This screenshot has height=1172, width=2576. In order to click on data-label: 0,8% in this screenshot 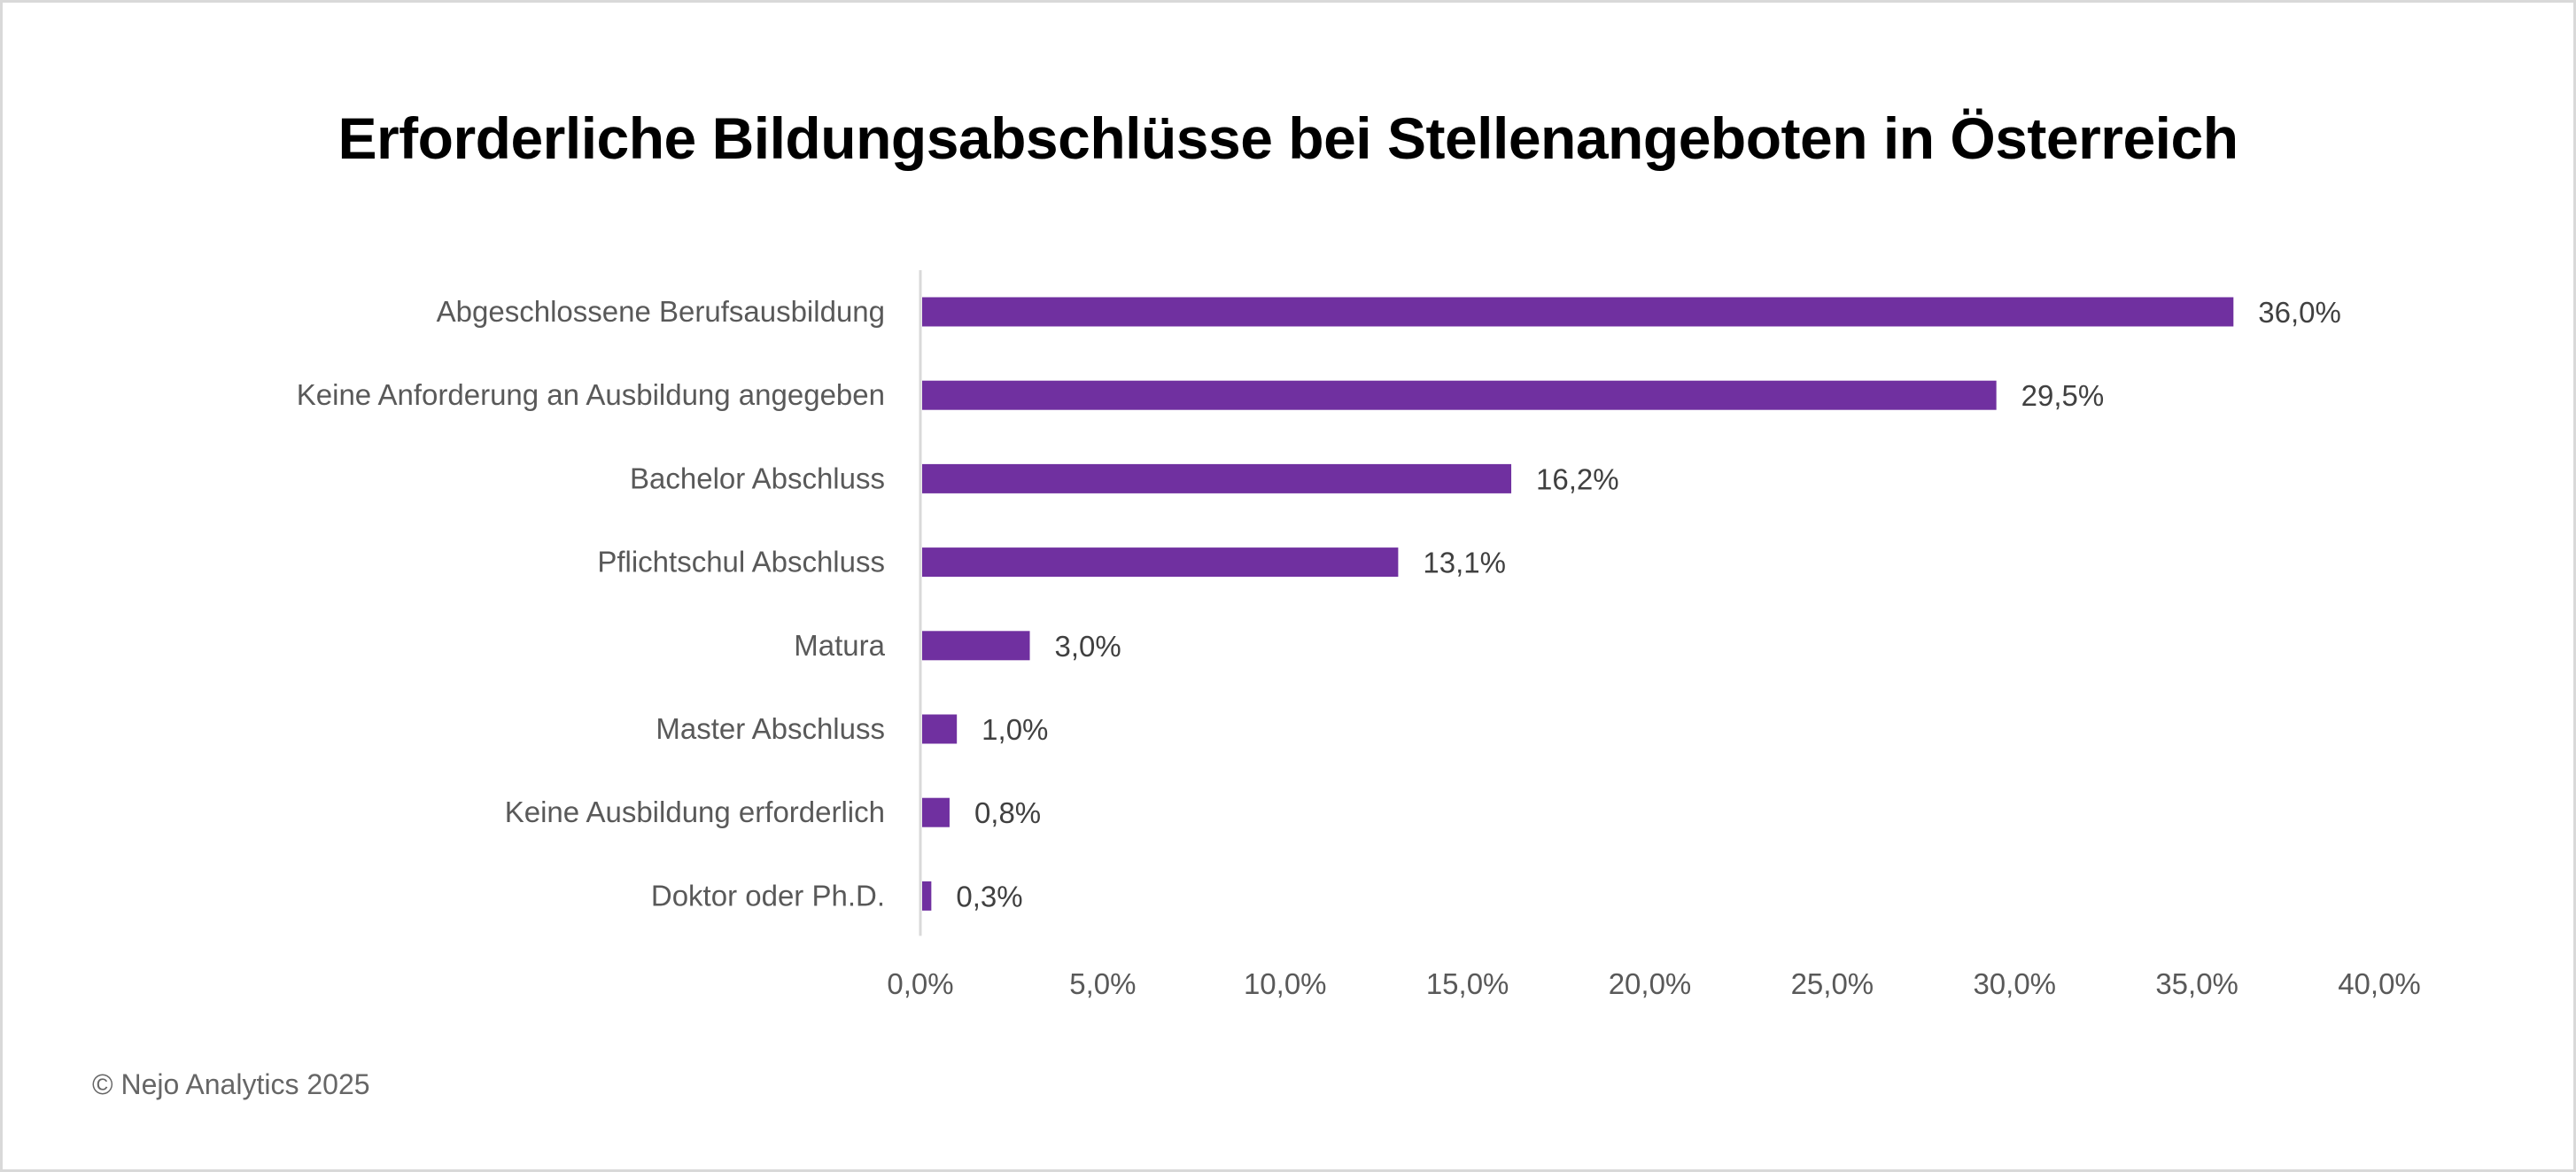, I will do `click(1007, 813)`.